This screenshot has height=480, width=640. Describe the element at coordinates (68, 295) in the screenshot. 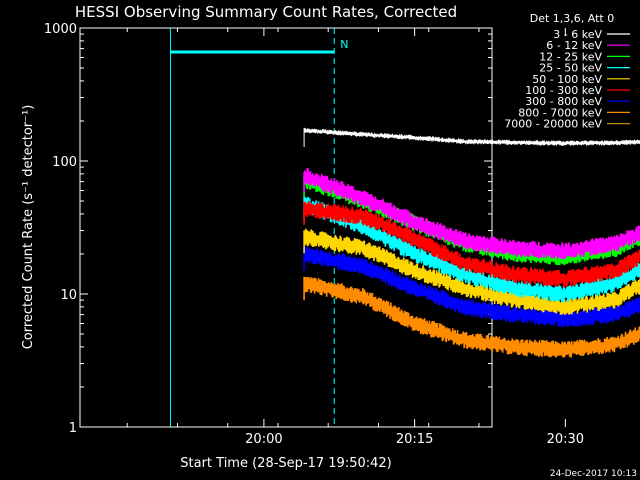

I see `y-tick-label: 10` at that location.